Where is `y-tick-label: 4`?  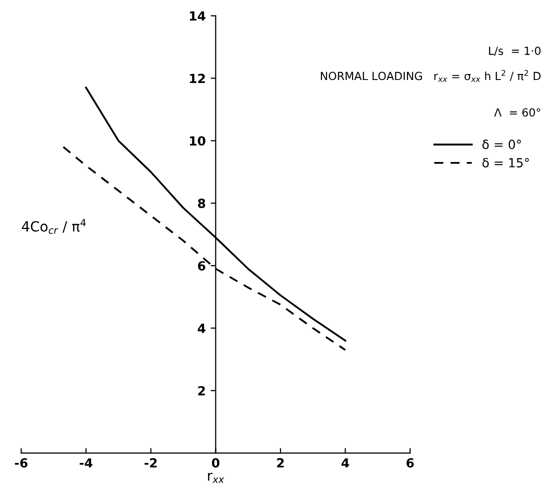
y-tick-label: 4 is located at coordinates (202, 328).